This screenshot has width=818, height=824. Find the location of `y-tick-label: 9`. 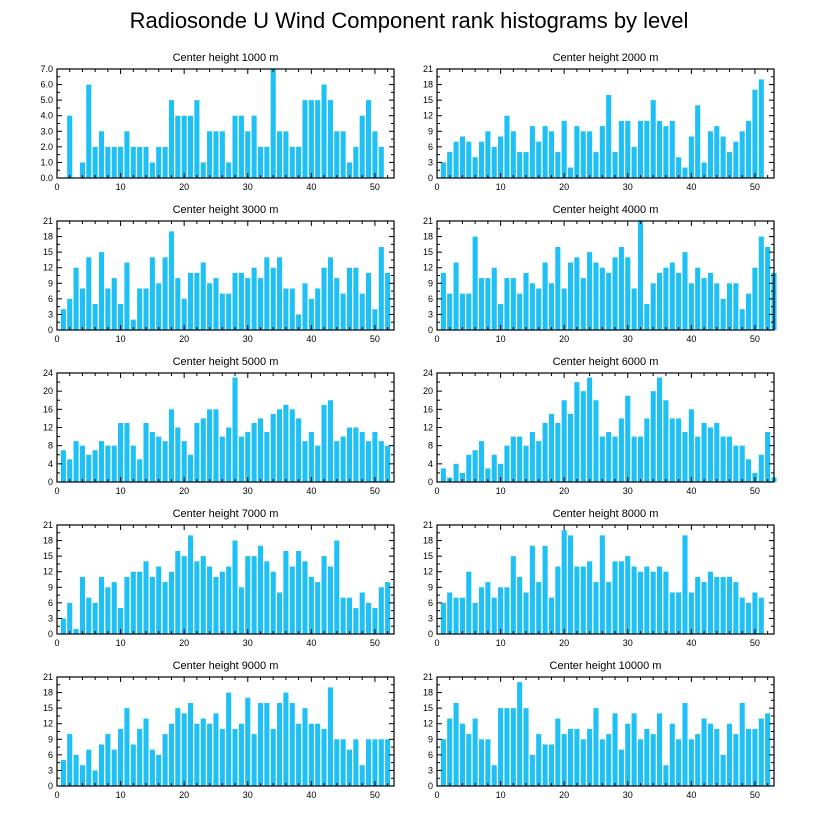

y-tick-label: 9 is located at coordinates (430, 131).